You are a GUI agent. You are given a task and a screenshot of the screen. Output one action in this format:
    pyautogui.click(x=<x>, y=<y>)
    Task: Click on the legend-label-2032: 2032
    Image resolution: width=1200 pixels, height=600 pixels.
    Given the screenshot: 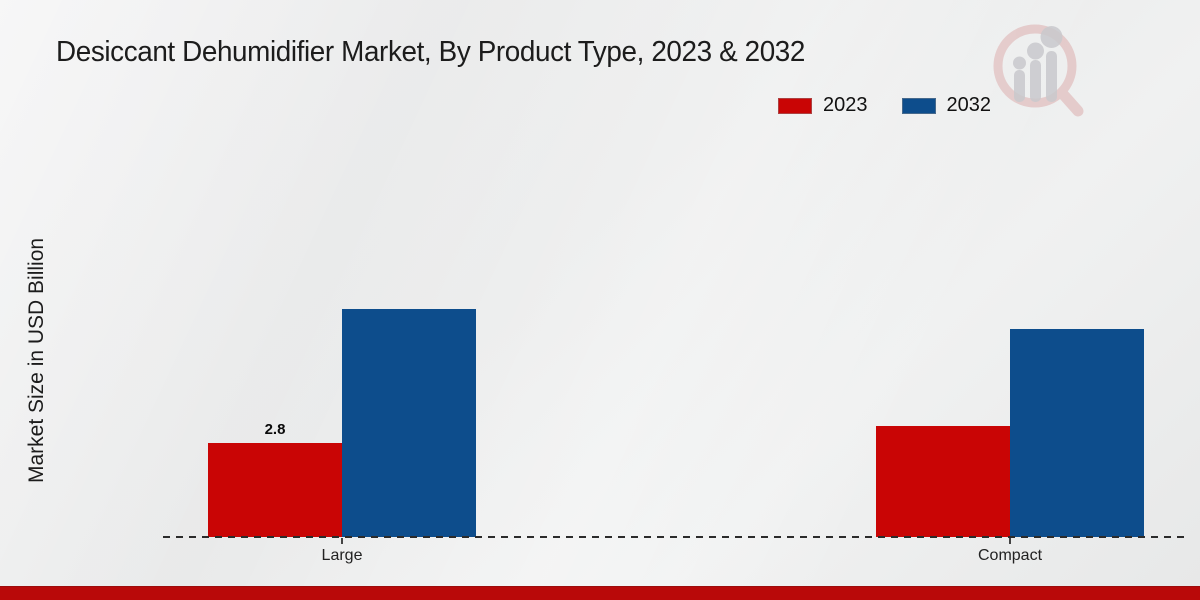 What is the action you would take?
    pyautogui.click(x=969, y=105)
    